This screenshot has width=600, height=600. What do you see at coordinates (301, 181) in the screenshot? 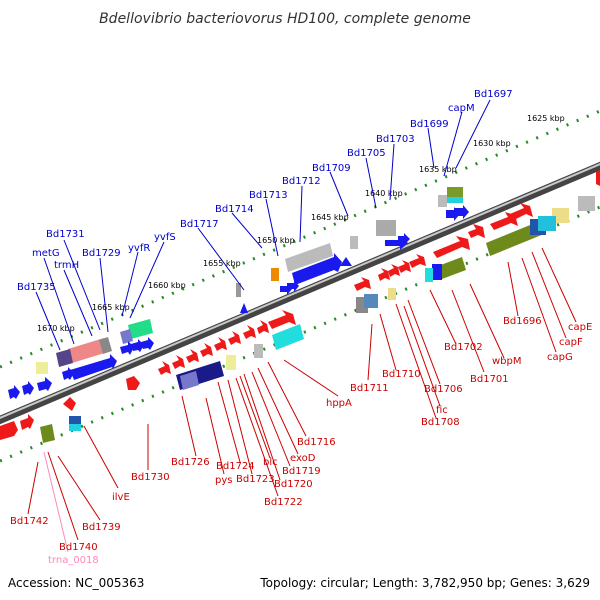
I see `gene-label: Bd1712` at bounding box center [301, 181].